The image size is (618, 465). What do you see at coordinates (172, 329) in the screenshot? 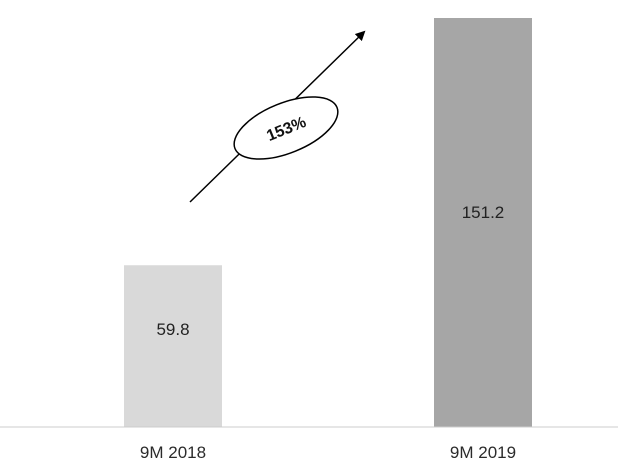
I see `value-label: 59.8` at bounding box center [172, 329].